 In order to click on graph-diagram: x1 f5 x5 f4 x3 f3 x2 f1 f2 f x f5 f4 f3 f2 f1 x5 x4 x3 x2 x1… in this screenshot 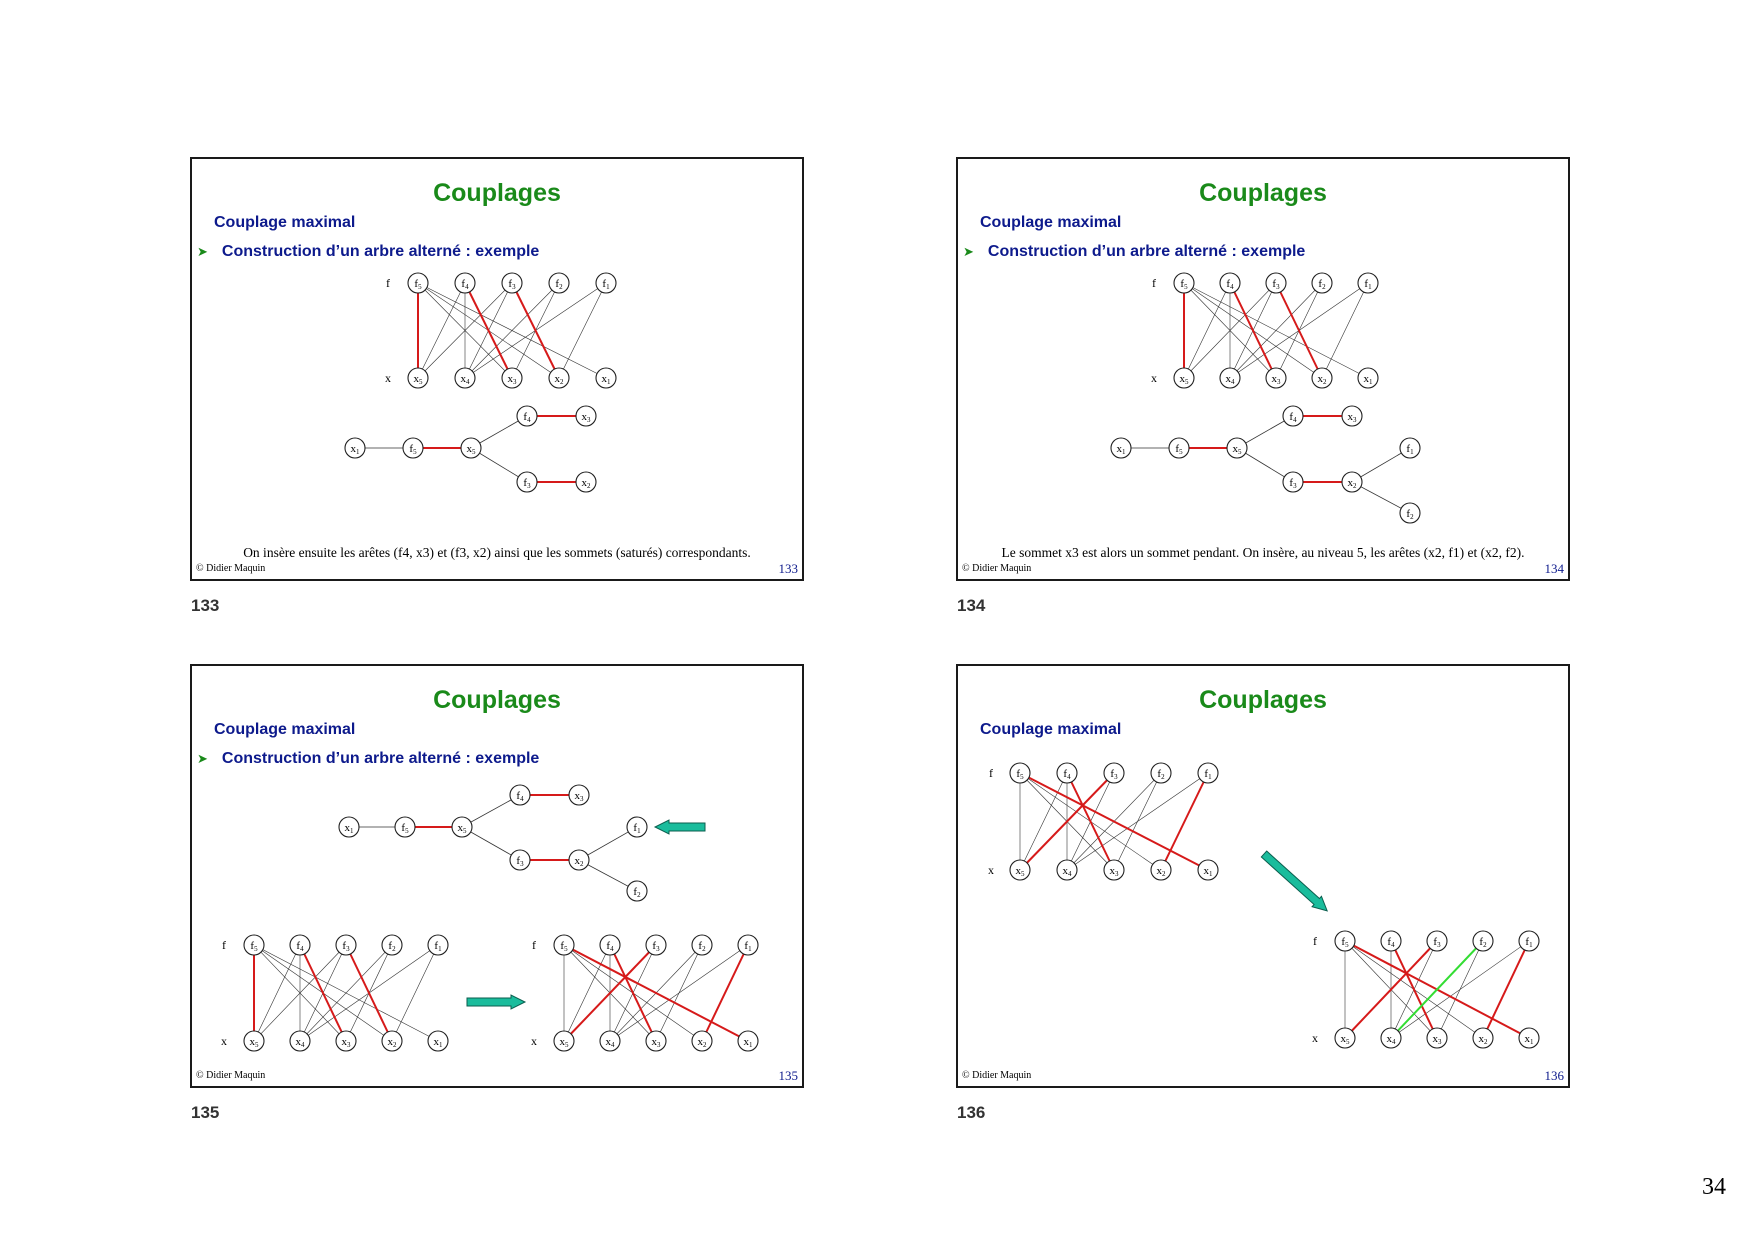, I will do `click(490, 918)`.